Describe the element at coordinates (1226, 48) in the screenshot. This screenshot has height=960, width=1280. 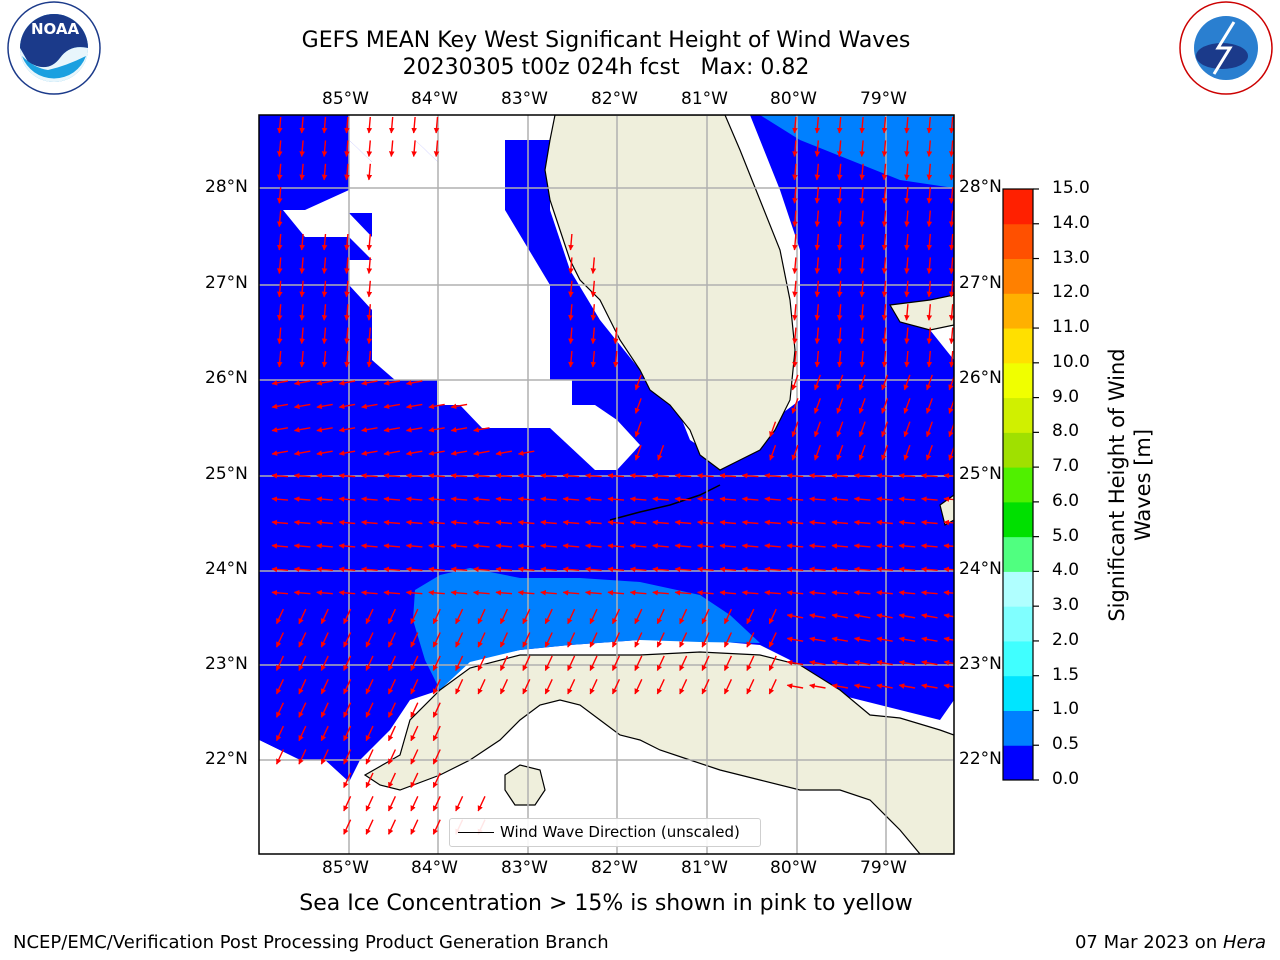
I see `nws-logo` at that location.